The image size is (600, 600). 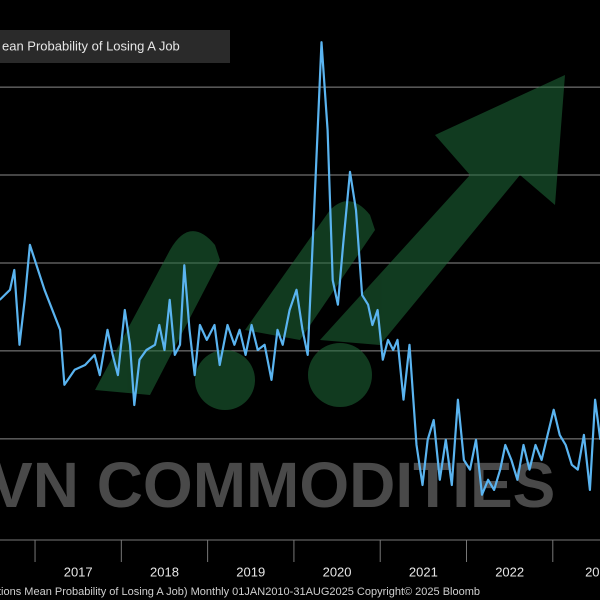 I want to click on legend-box, so click(x=115, y=46).